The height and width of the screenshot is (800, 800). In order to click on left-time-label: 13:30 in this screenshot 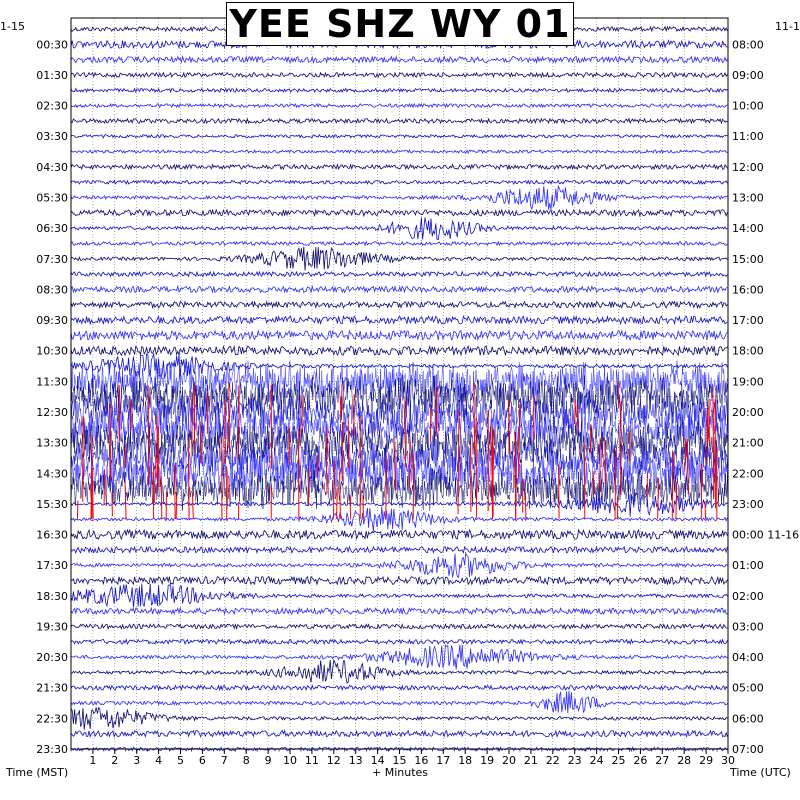, I will do `click(52, 443)`.